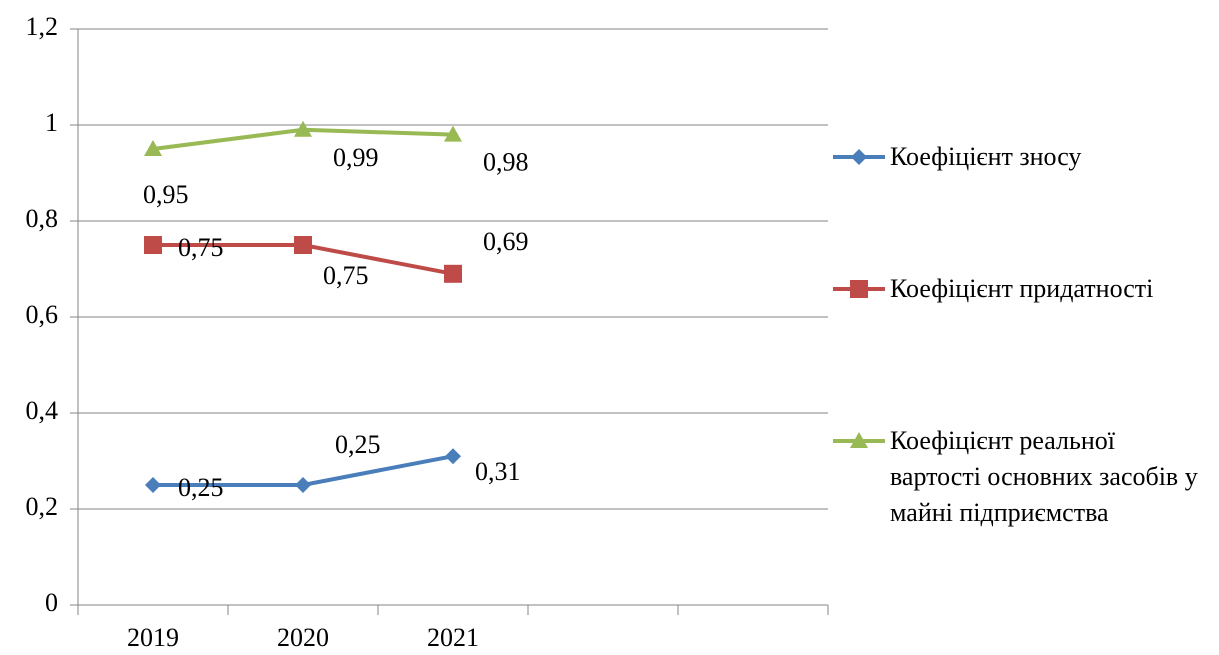 This screenshot has width=1219, height=655. I want to click on y-tick-label: 1,2, so click(42, 26).